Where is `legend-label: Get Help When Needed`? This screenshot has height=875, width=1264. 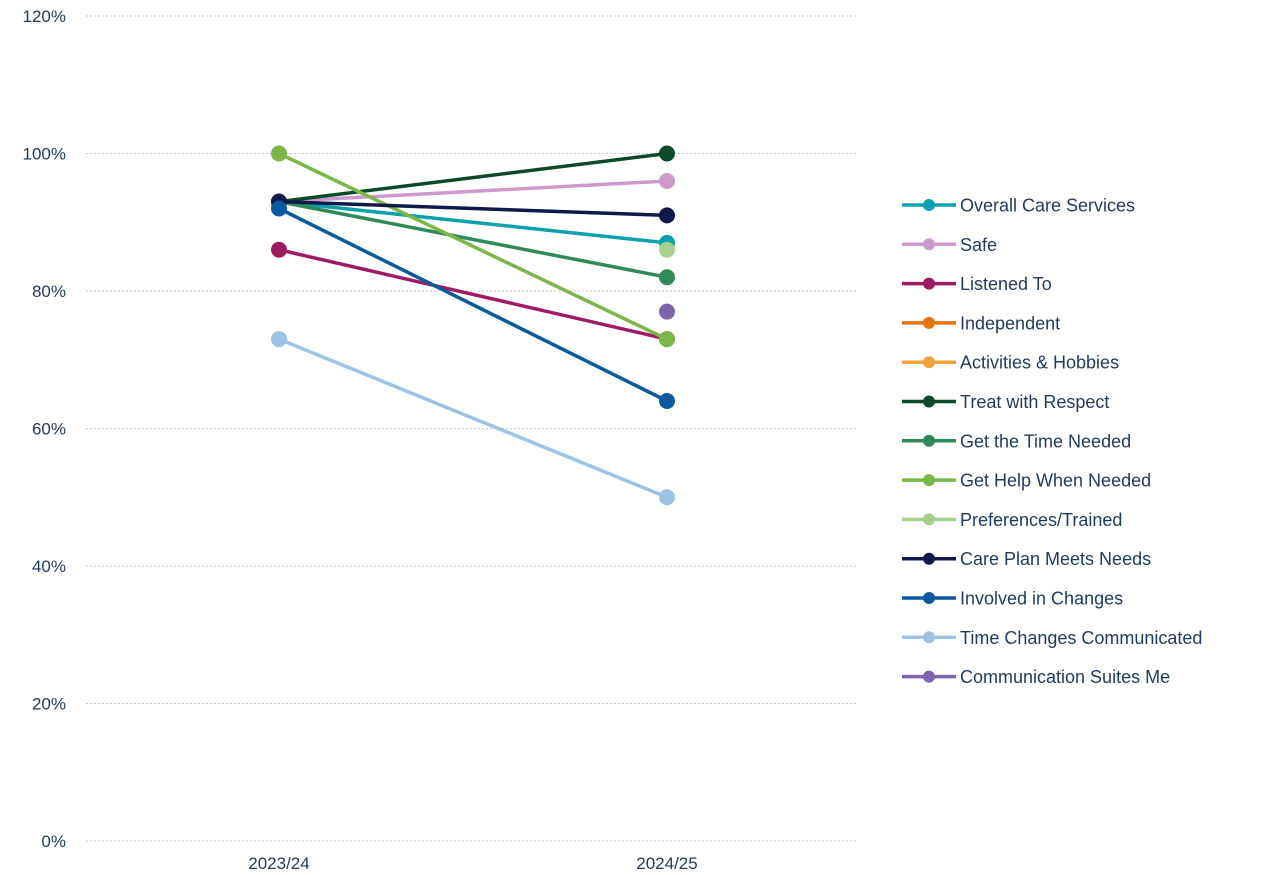 legend-label: Get Help When Needed is located at coordinates (1055, 481).